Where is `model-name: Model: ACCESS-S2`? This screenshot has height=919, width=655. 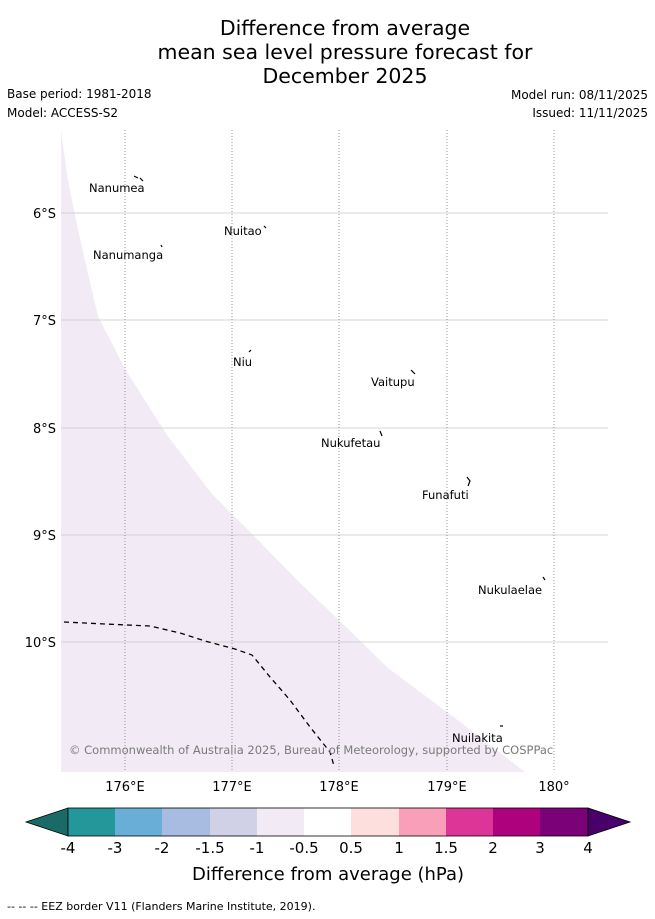
model-name: Model: ACCESS-S2 is located at coordinates (63, 113).